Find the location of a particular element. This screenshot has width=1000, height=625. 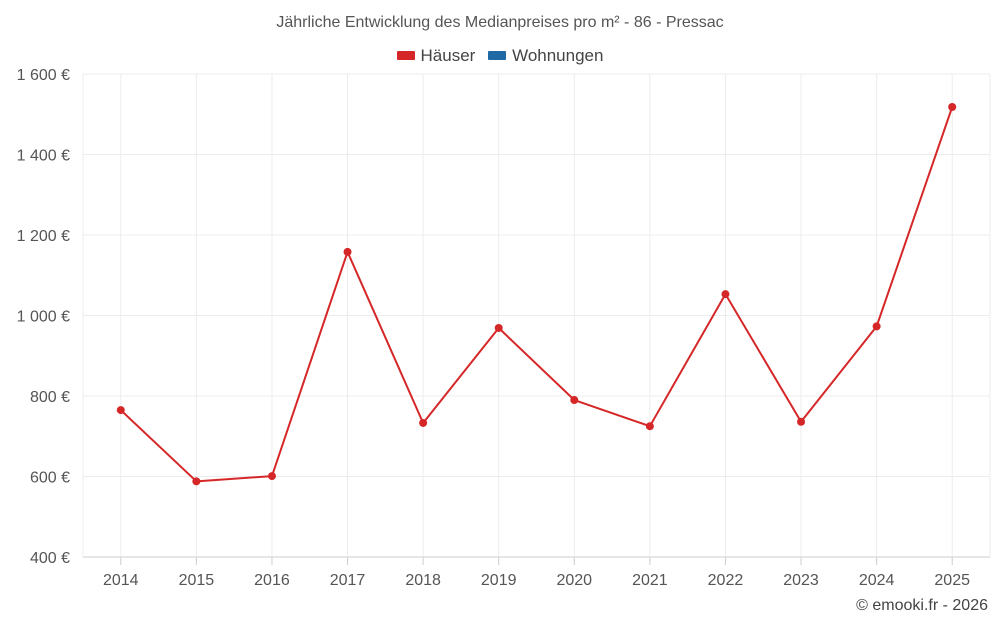

y-tick-label: 1 000 € is located at coordinates (43, 317).